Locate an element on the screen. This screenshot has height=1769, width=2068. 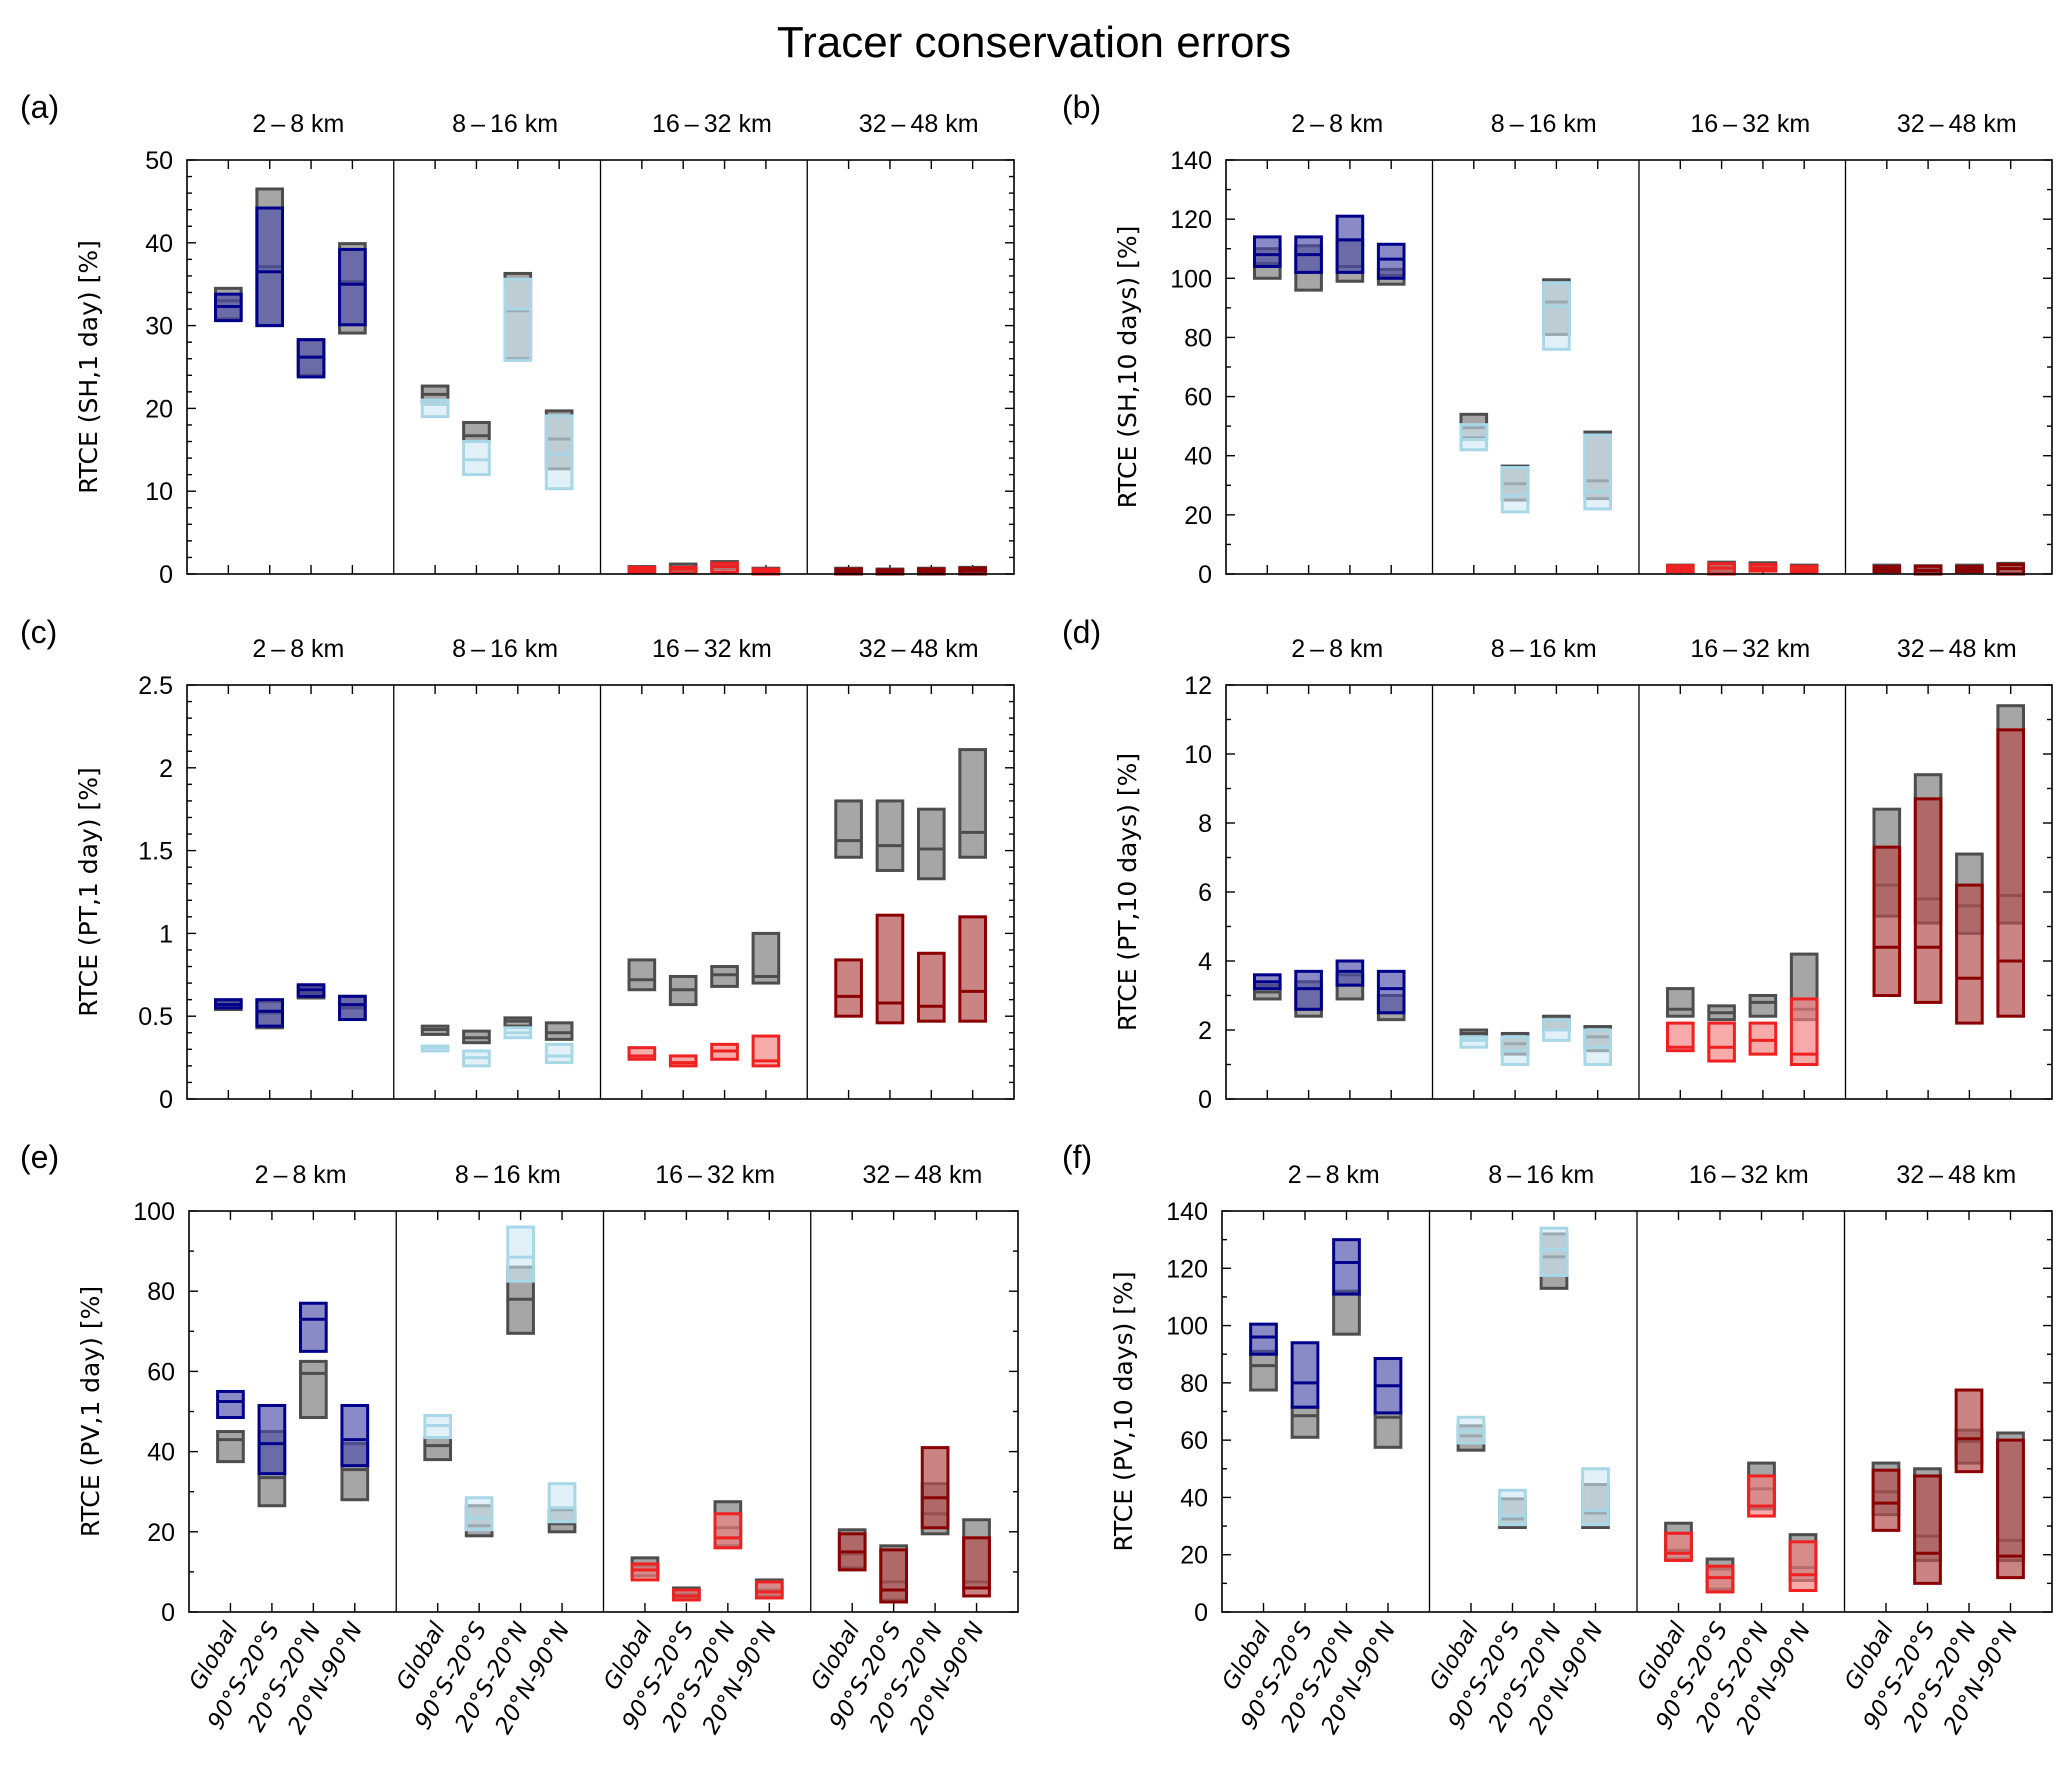
y-axis-label: RTCE (PV,1 day) [%] is located at coordinates (90, 1411).